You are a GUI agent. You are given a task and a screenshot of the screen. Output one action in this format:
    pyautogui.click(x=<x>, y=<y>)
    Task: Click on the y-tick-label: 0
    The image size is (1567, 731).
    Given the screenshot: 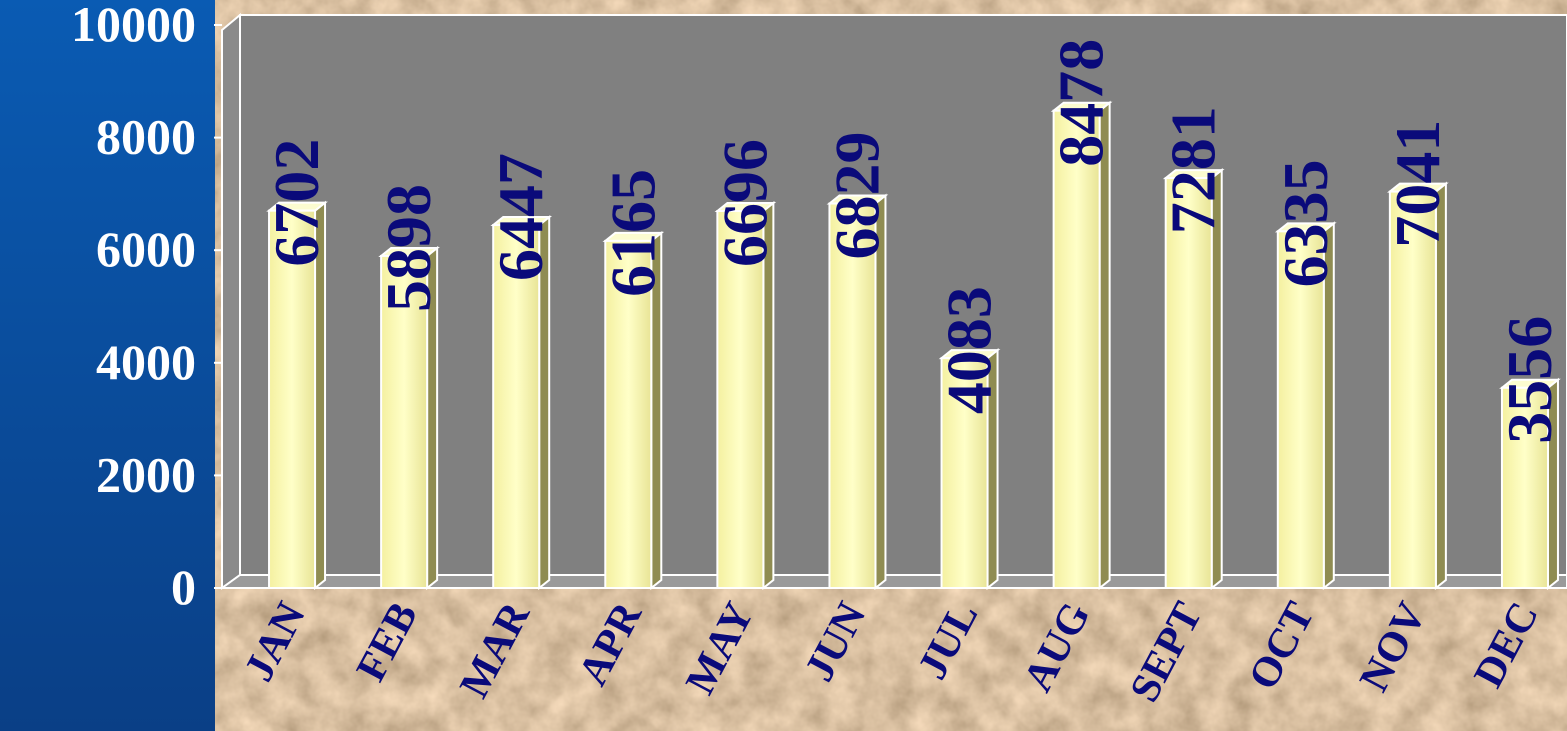 What is the action you would take?
    pyautogui.click(x=183, y=587)
    